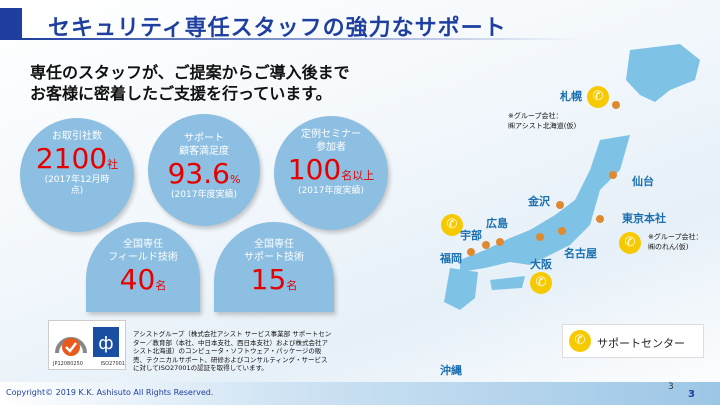  Describe the element at coordinates (113, 164) in the screenshot. I see `stat-unit: 社` at that location.